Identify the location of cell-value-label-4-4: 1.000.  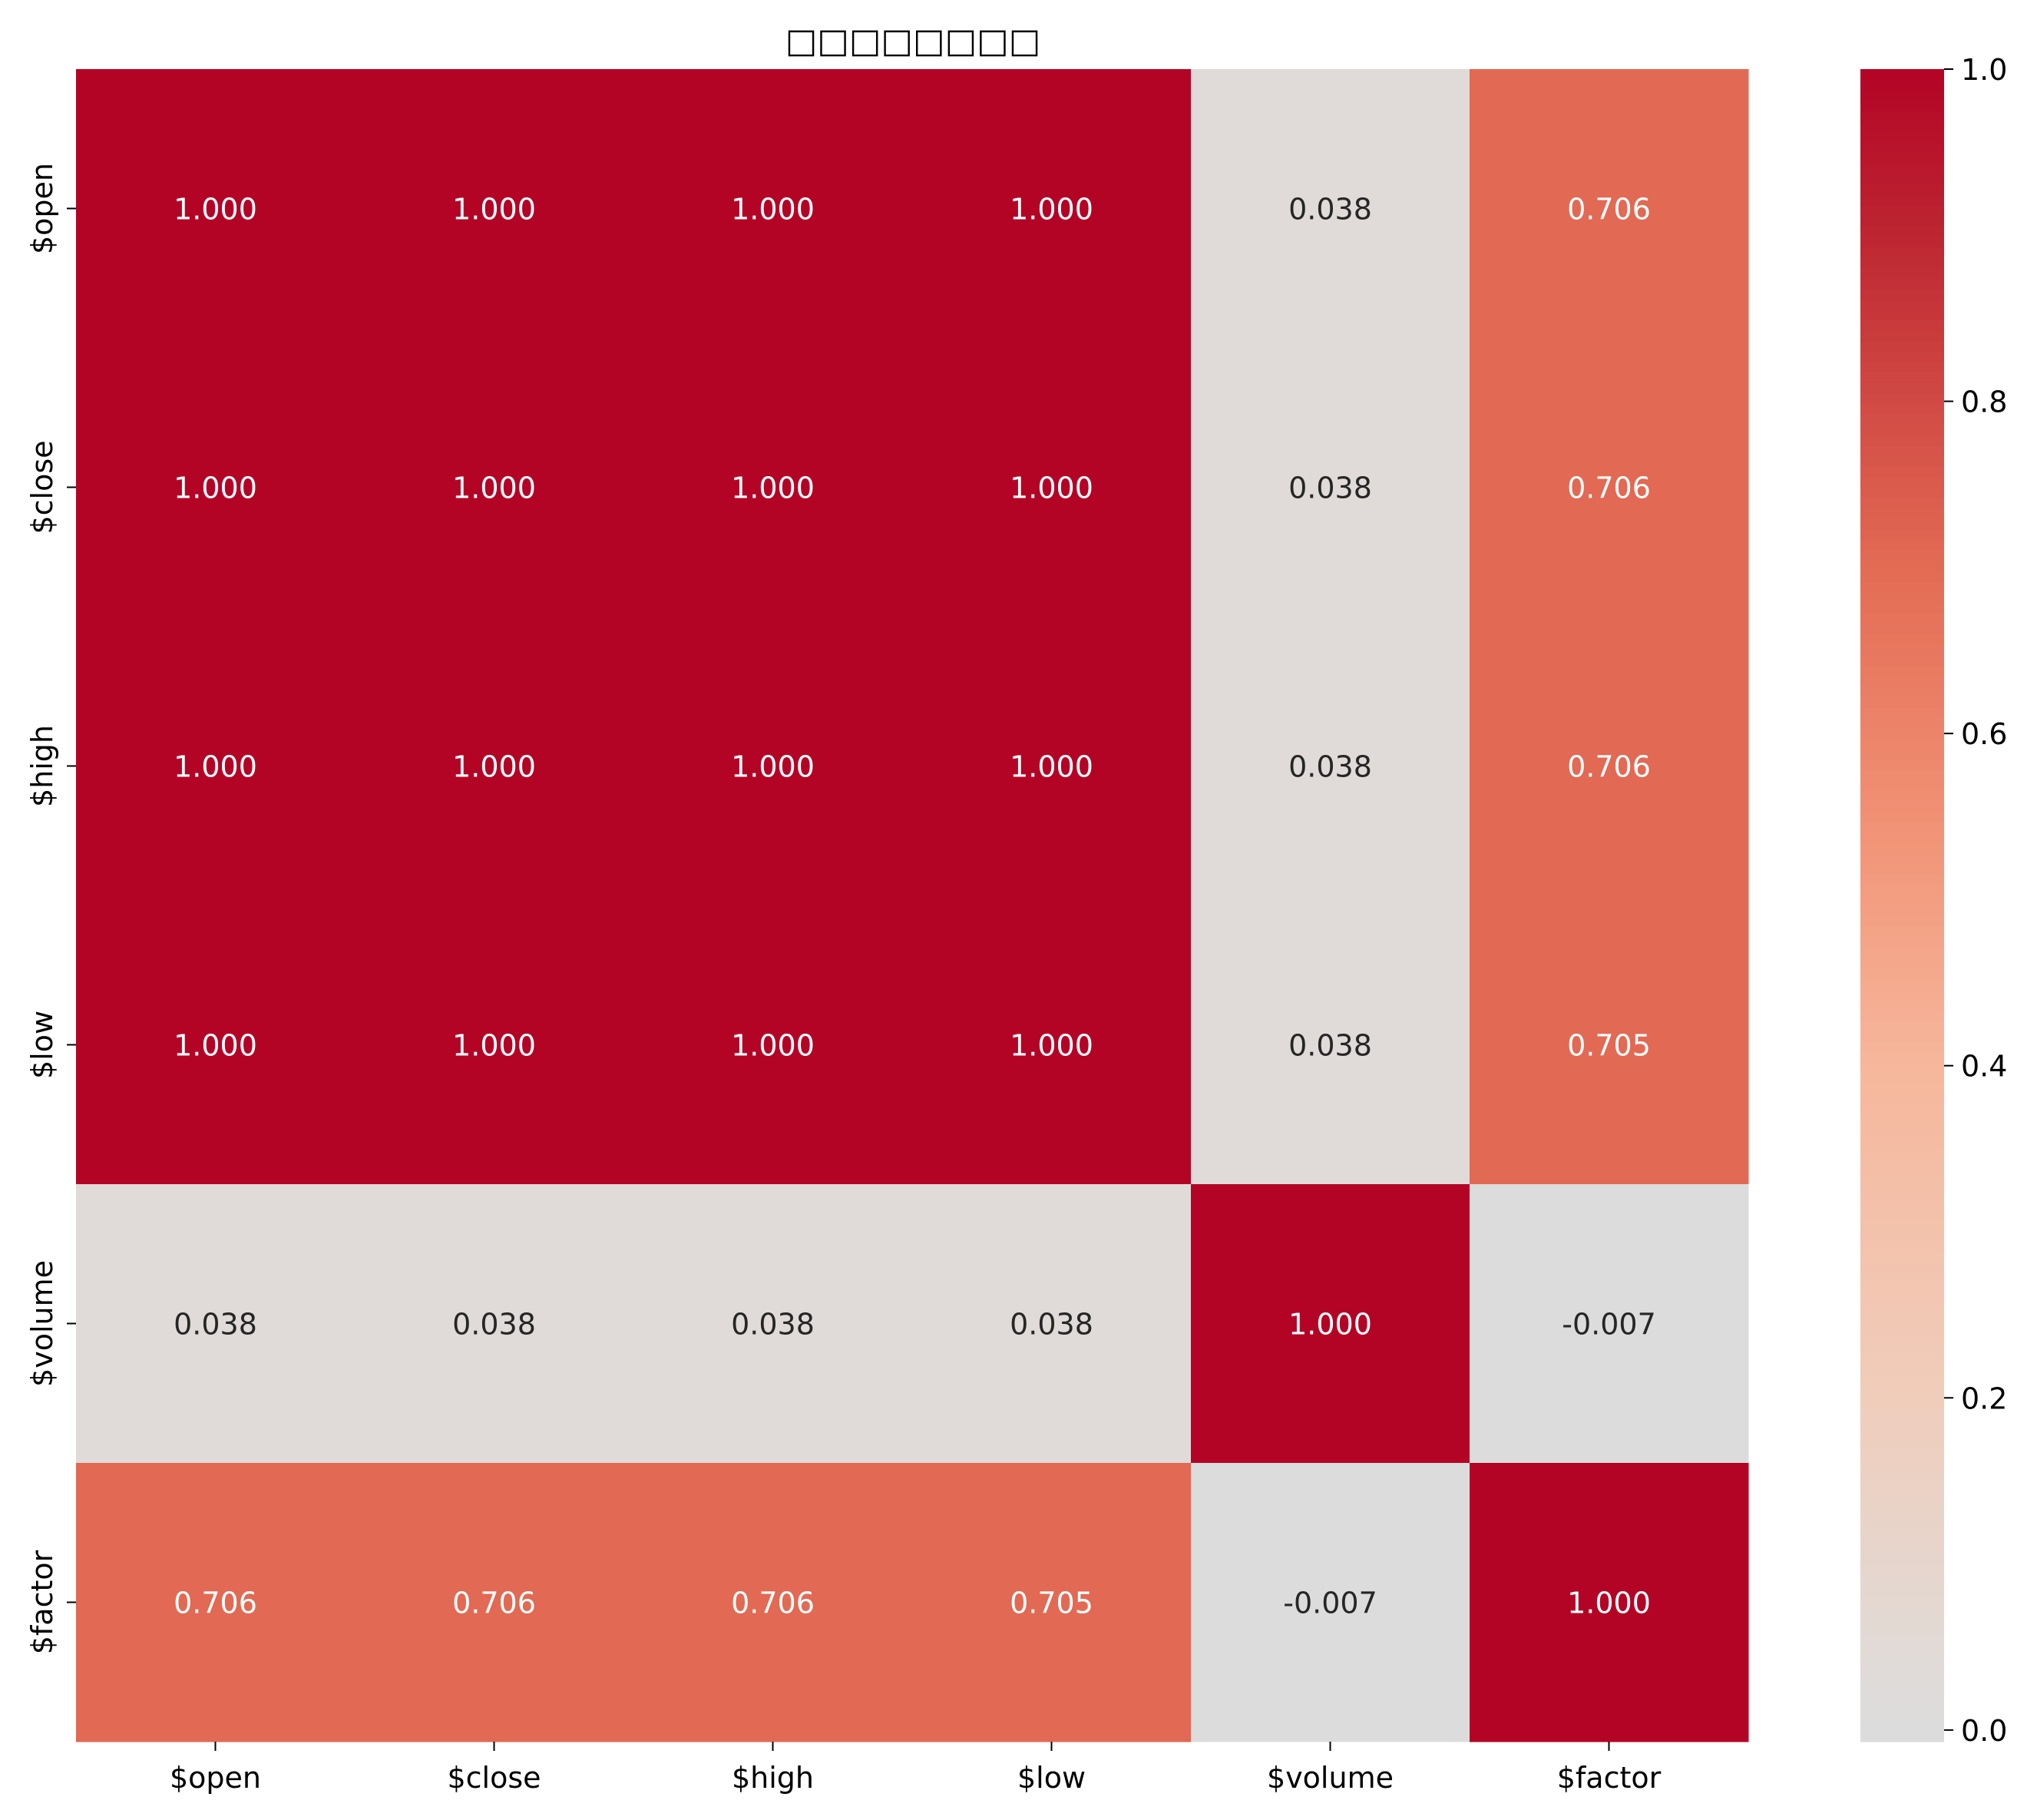
(1330, 1325).